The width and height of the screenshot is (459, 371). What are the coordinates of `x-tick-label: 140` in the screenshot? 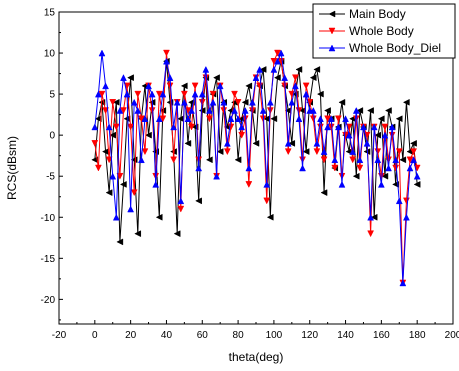 It's located at (345, 335).